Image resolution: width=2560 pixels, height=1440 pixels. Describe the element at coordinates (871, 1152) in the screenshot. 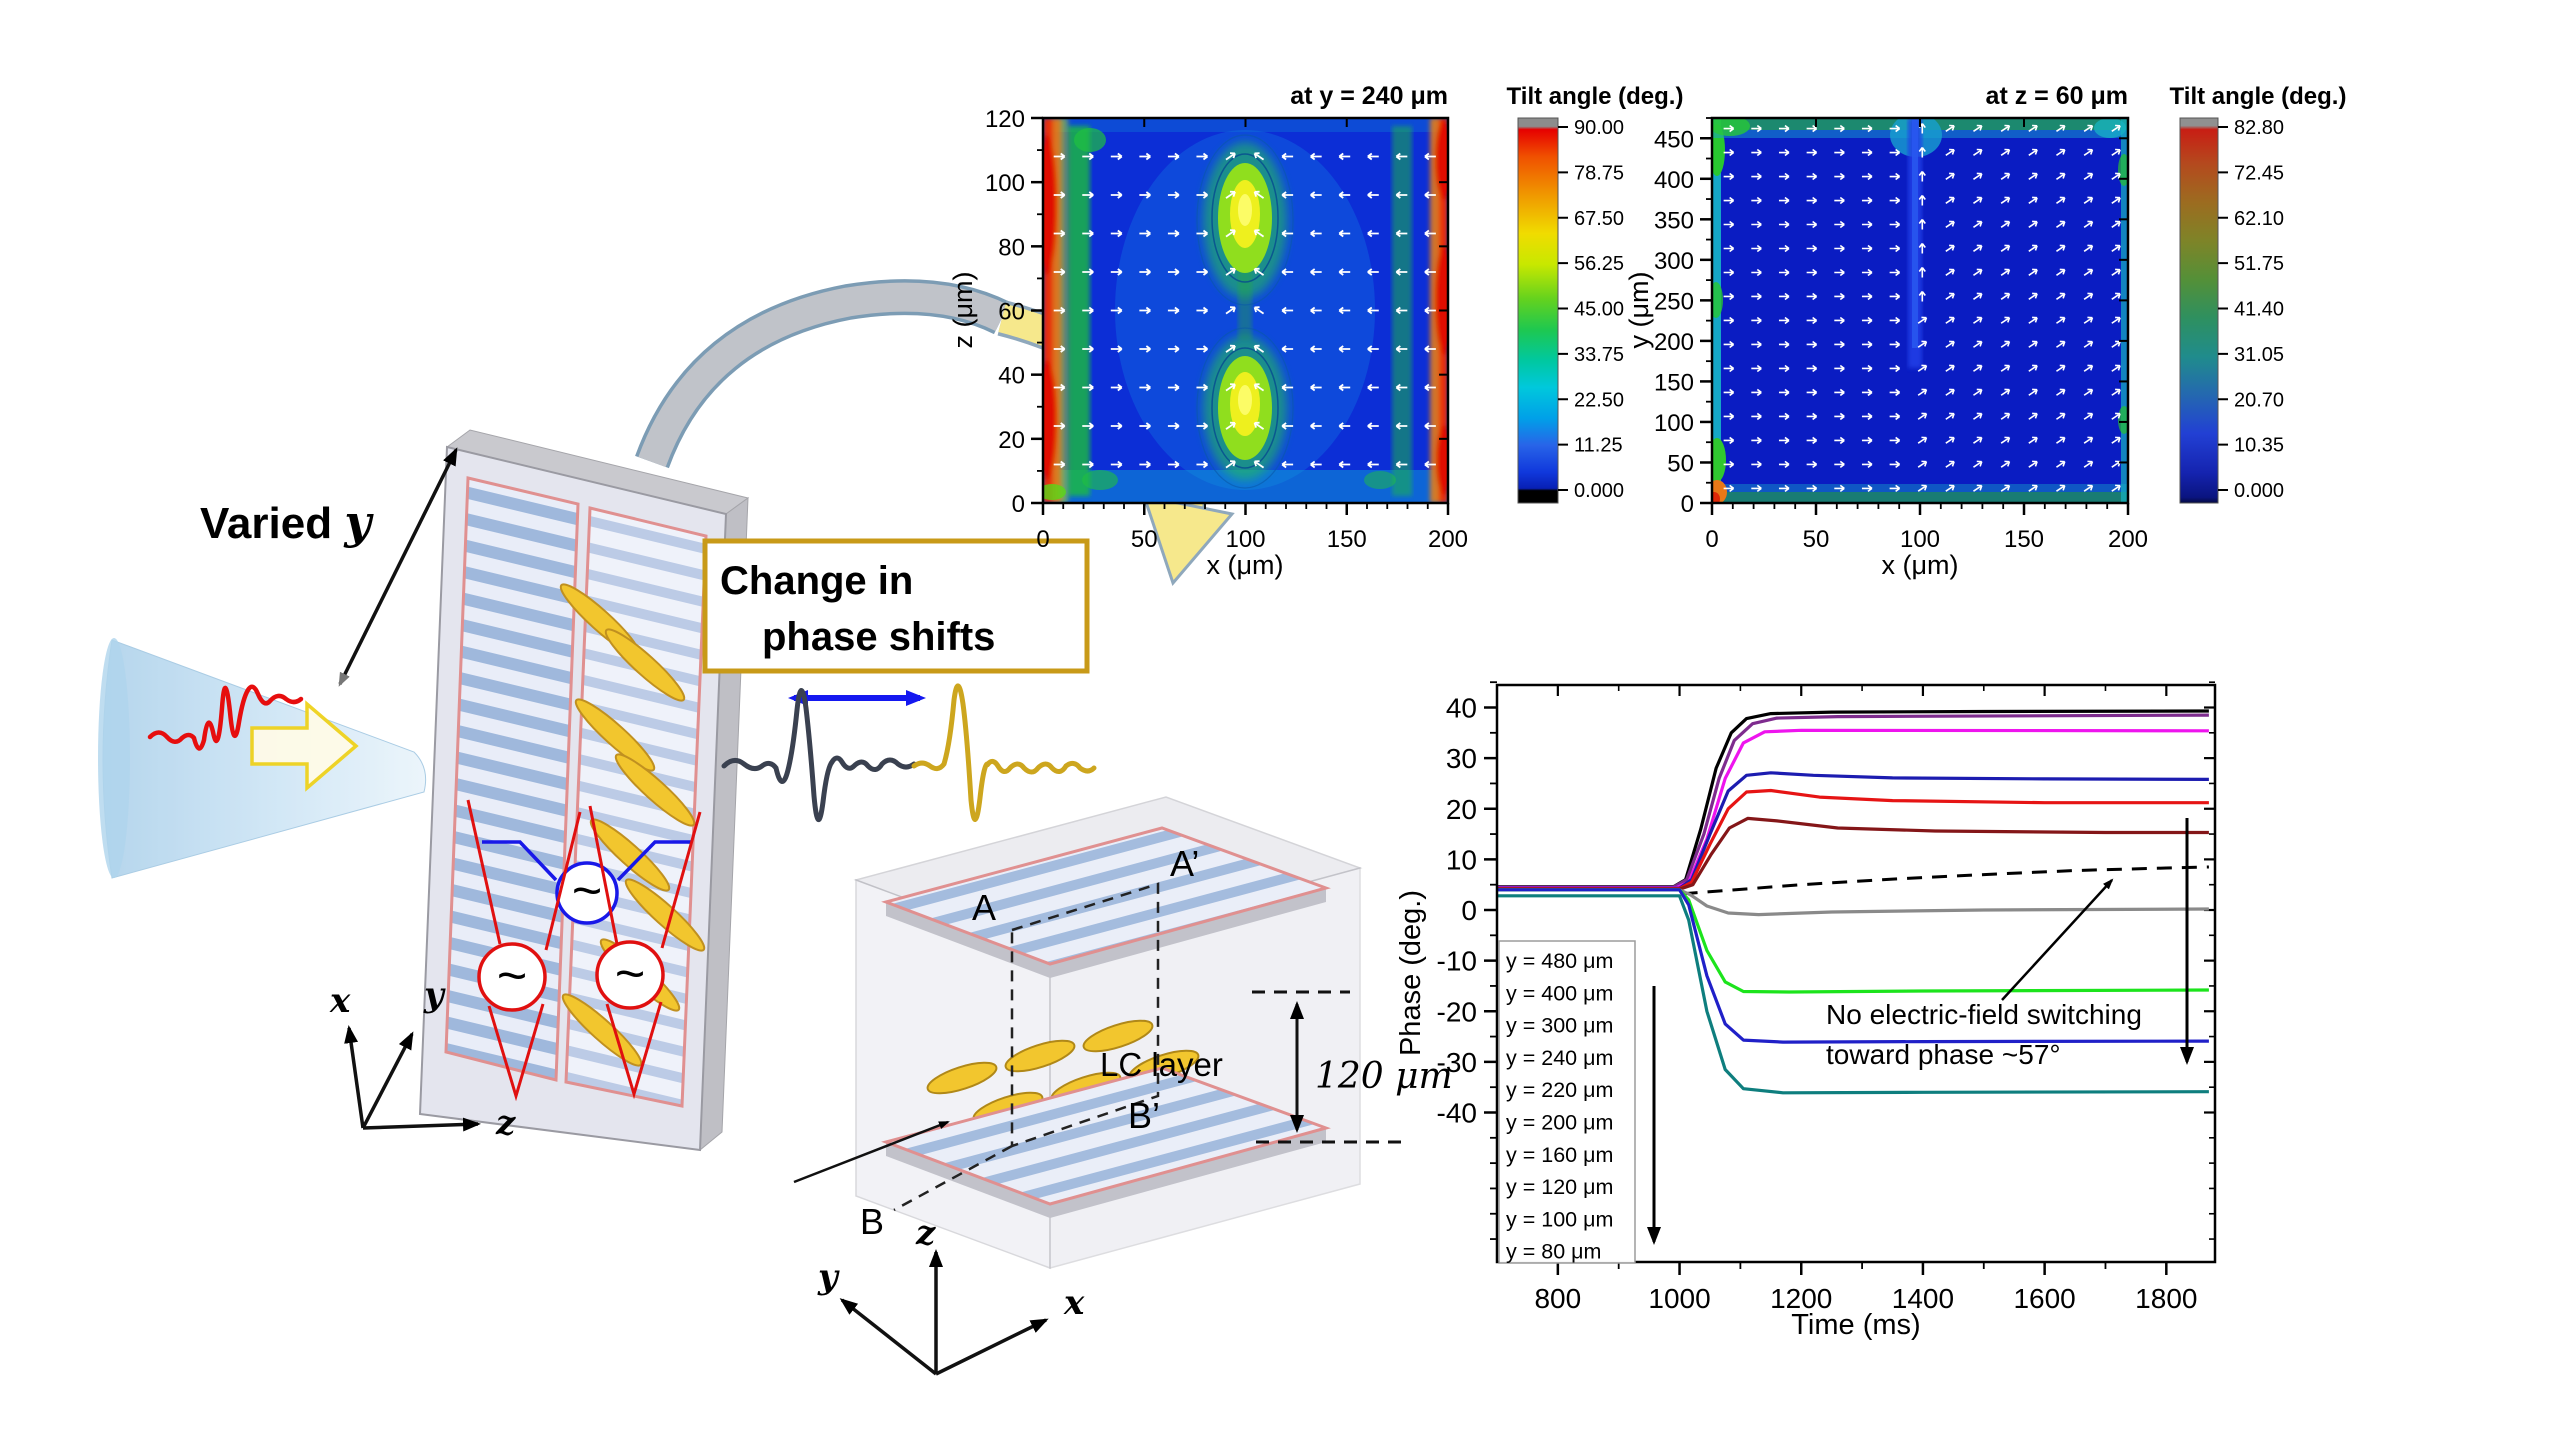

I see `section-pointer` at that location.